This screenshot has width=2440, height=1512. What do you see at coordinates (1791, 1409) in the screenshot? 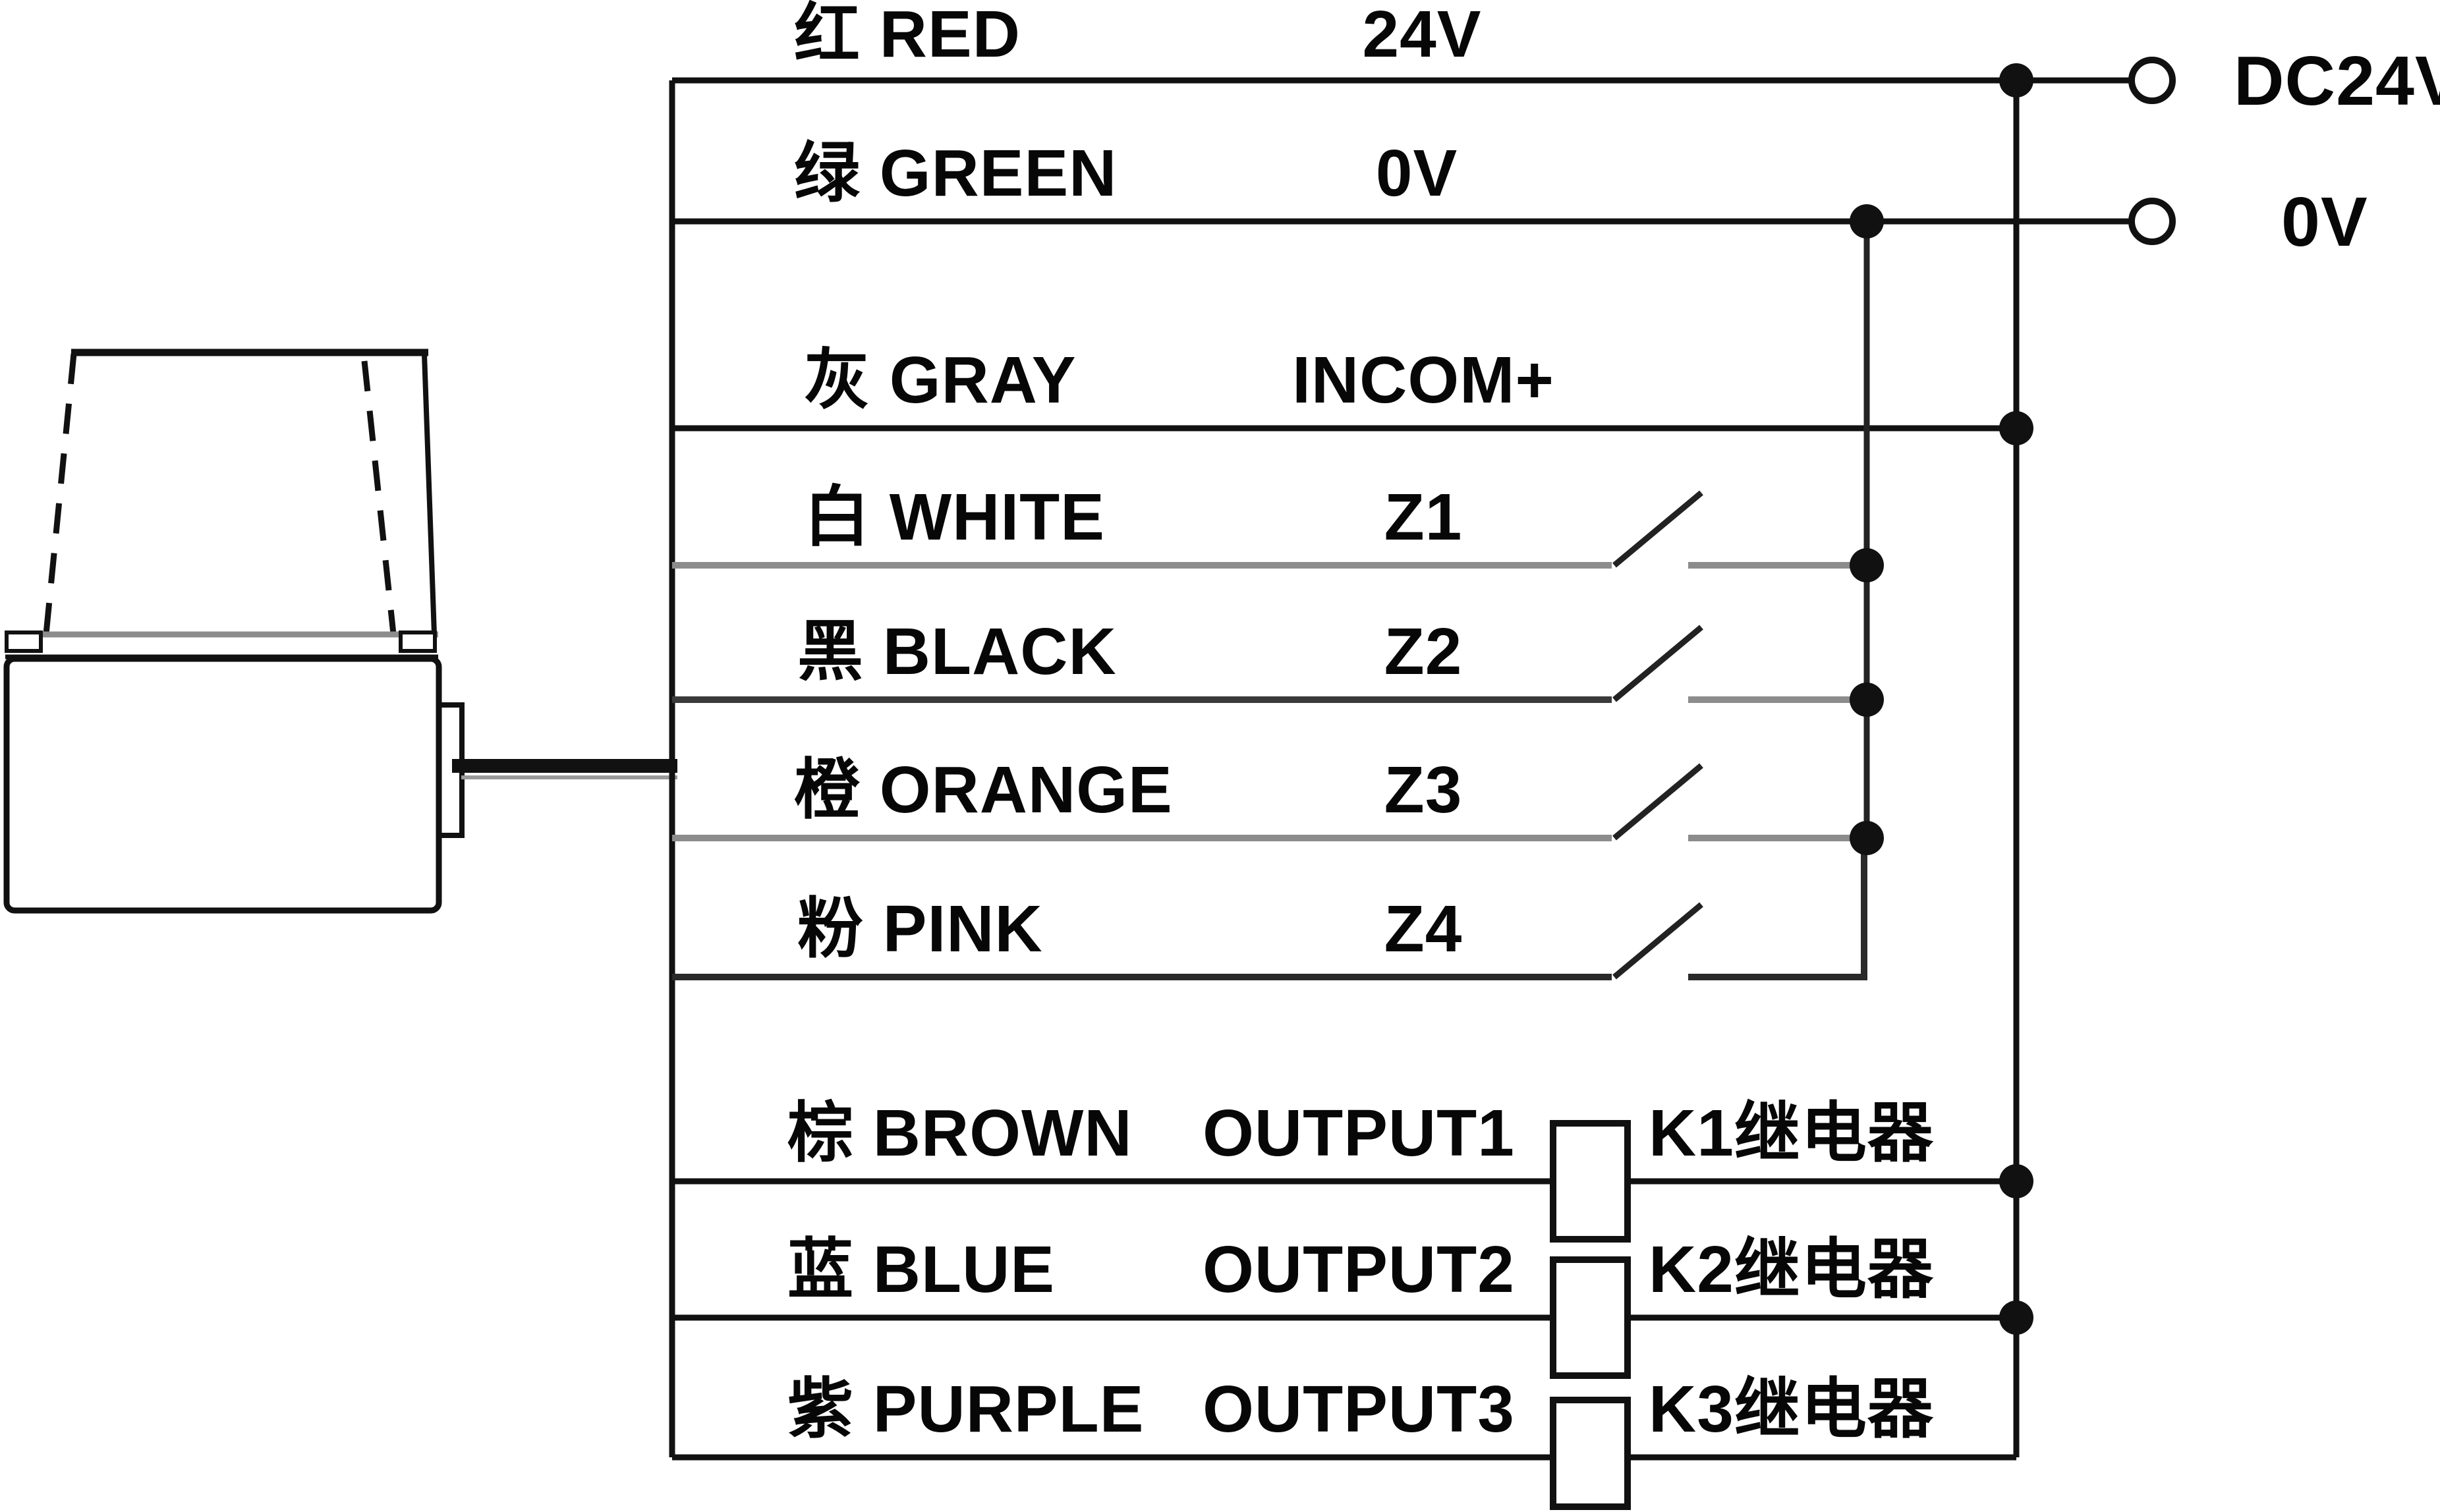
I see `label-relay-k3: K3继电器` at bounding box center [1791, 1409].